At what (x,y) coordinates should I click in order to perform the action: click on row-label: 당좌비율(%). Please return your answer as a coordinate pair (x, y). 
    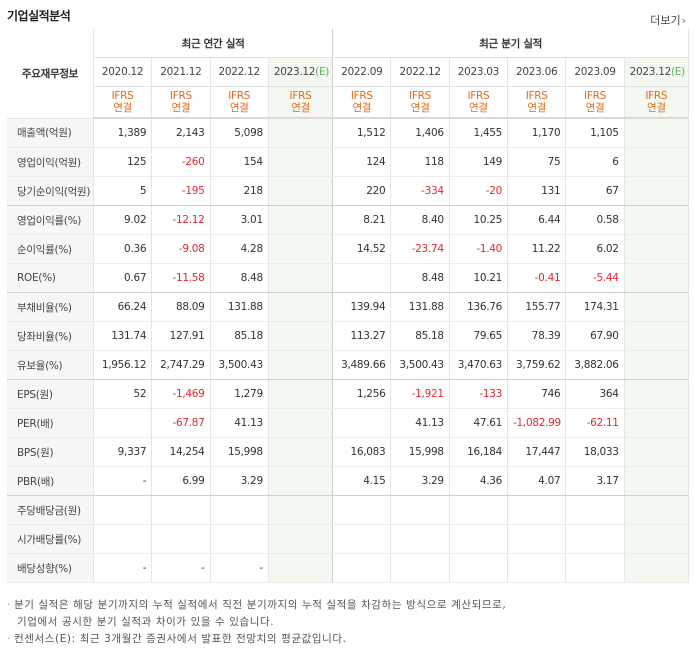
    Looking at the image, I should click on (50, 336).